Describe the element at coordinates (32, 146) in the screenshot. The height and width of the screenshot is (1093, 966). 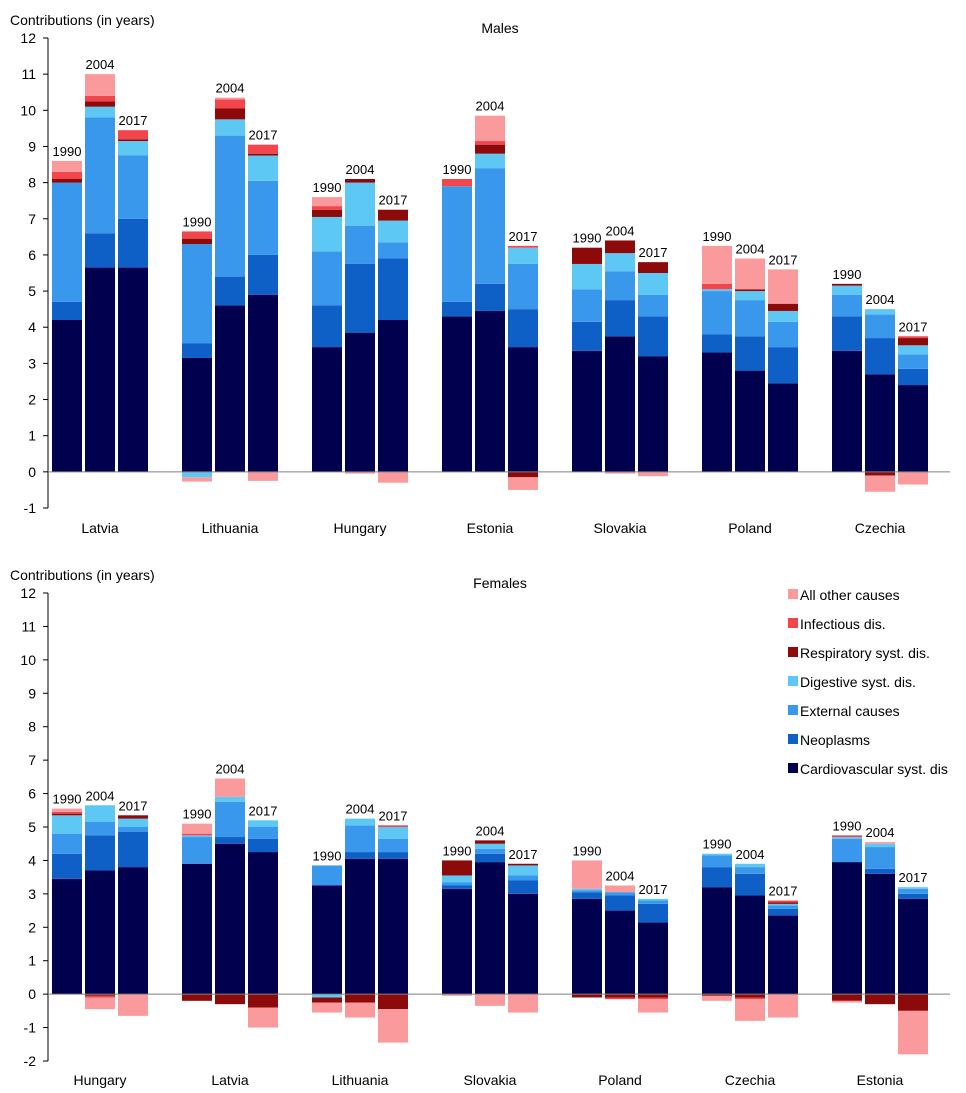
I see `y-tick-label: 9` at that location.